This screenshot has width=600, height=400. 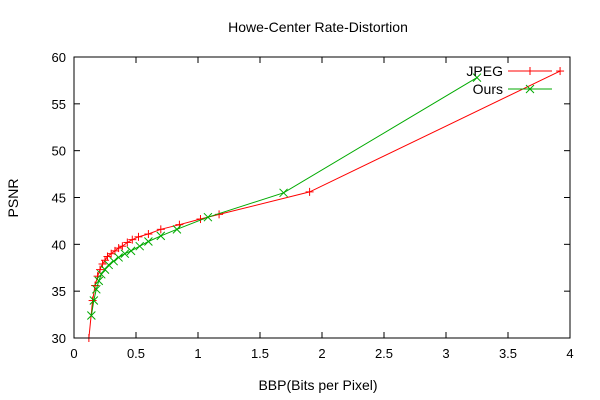 I want to click on legend-label: Ours, so click(x=488, y=89).